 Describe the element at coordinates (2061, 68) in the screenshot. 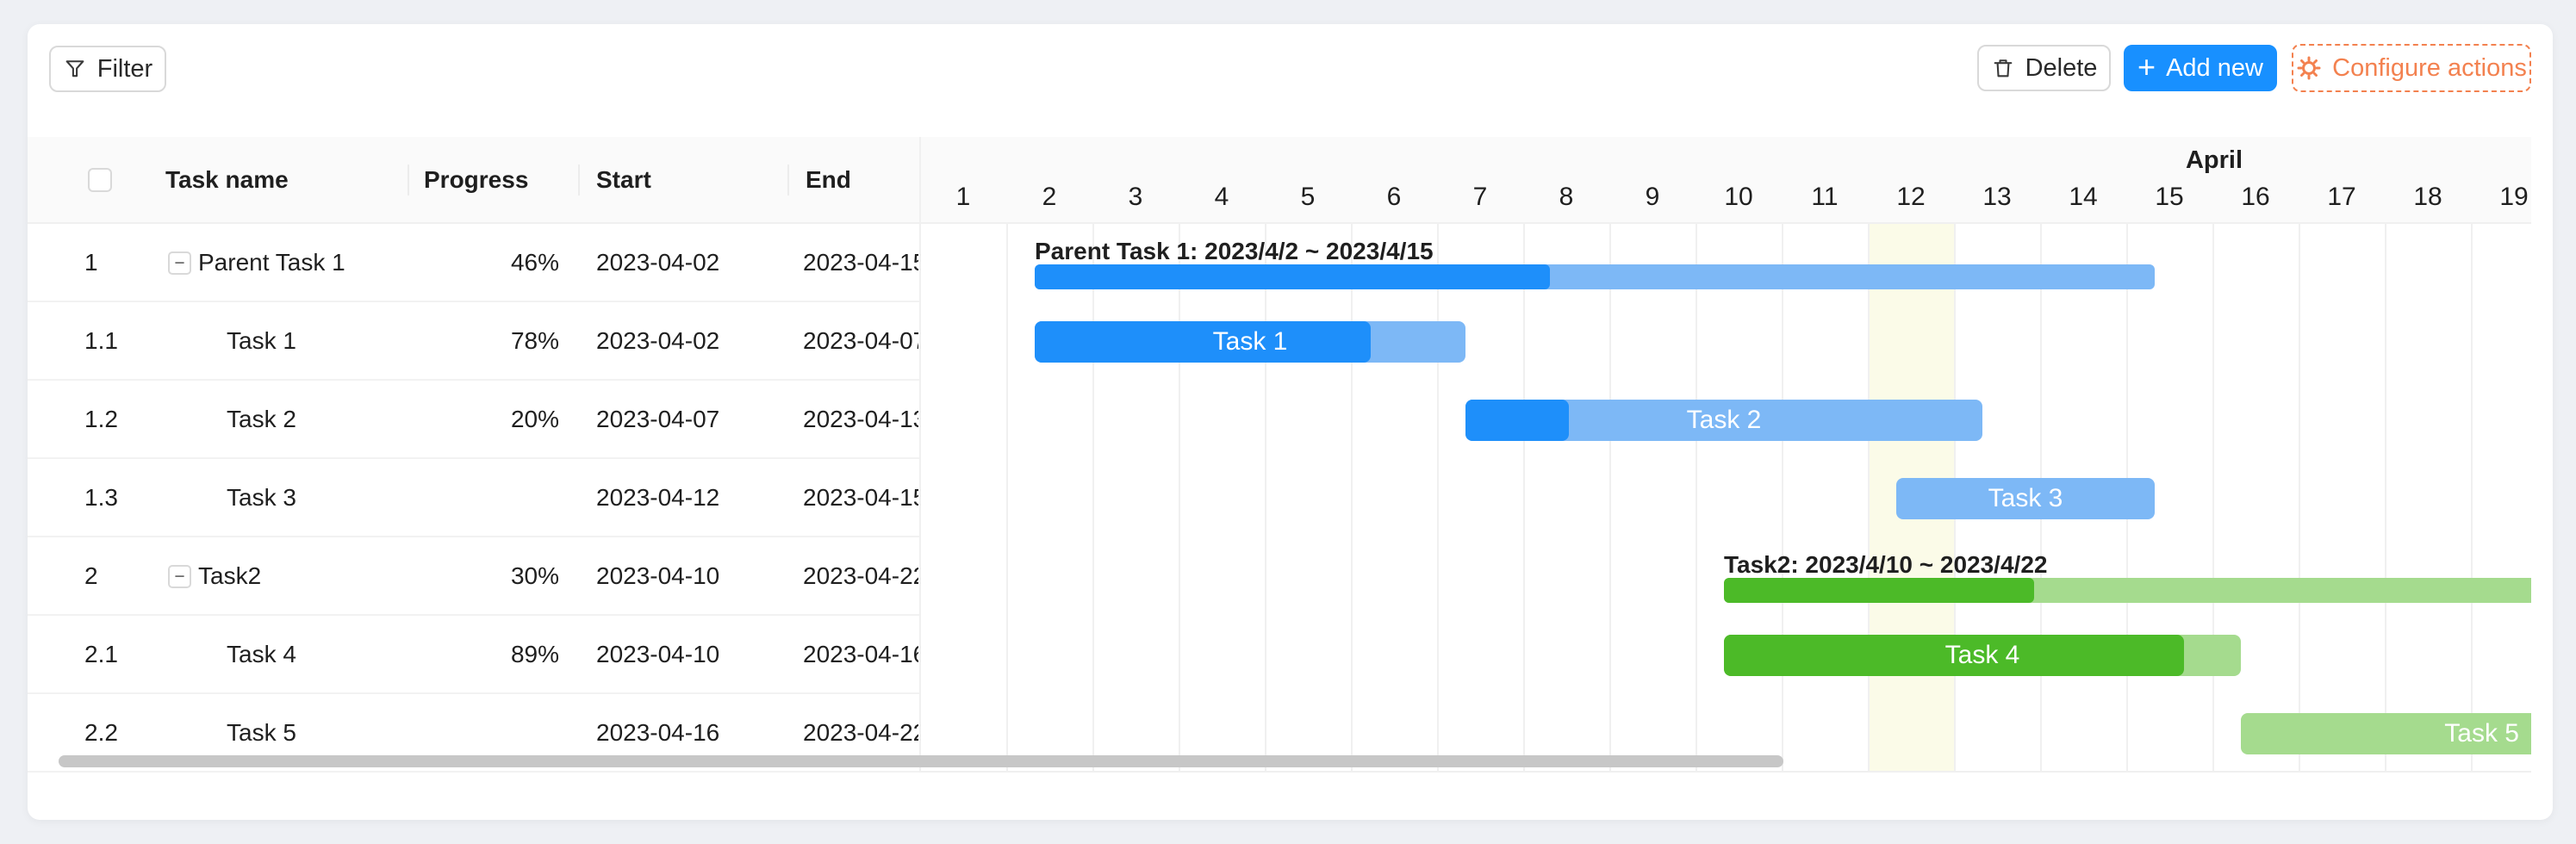

I see `delete-button-label: Delete` at that location.